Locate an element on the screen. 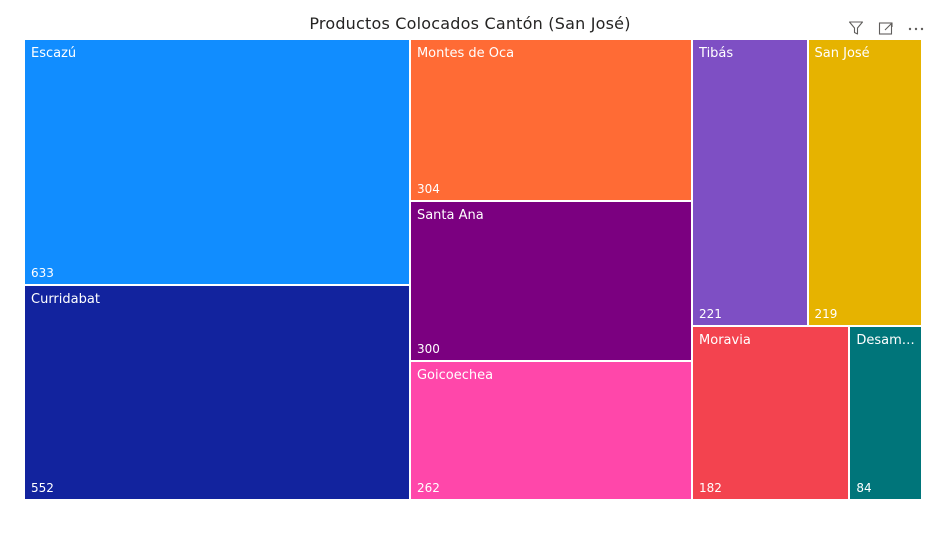  tile-value: 633 is located at coordinates (42, 273).